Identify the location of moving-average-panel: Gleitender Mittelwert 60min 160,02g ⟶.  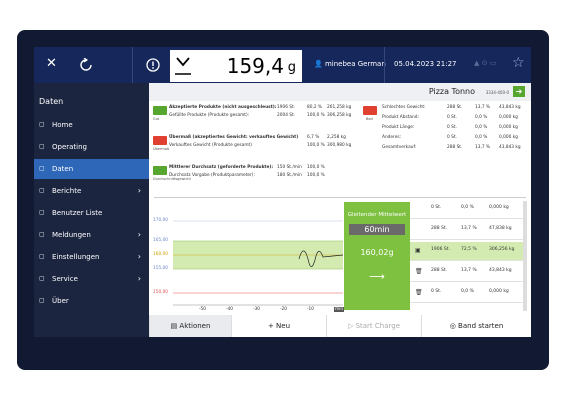
(377, 256).